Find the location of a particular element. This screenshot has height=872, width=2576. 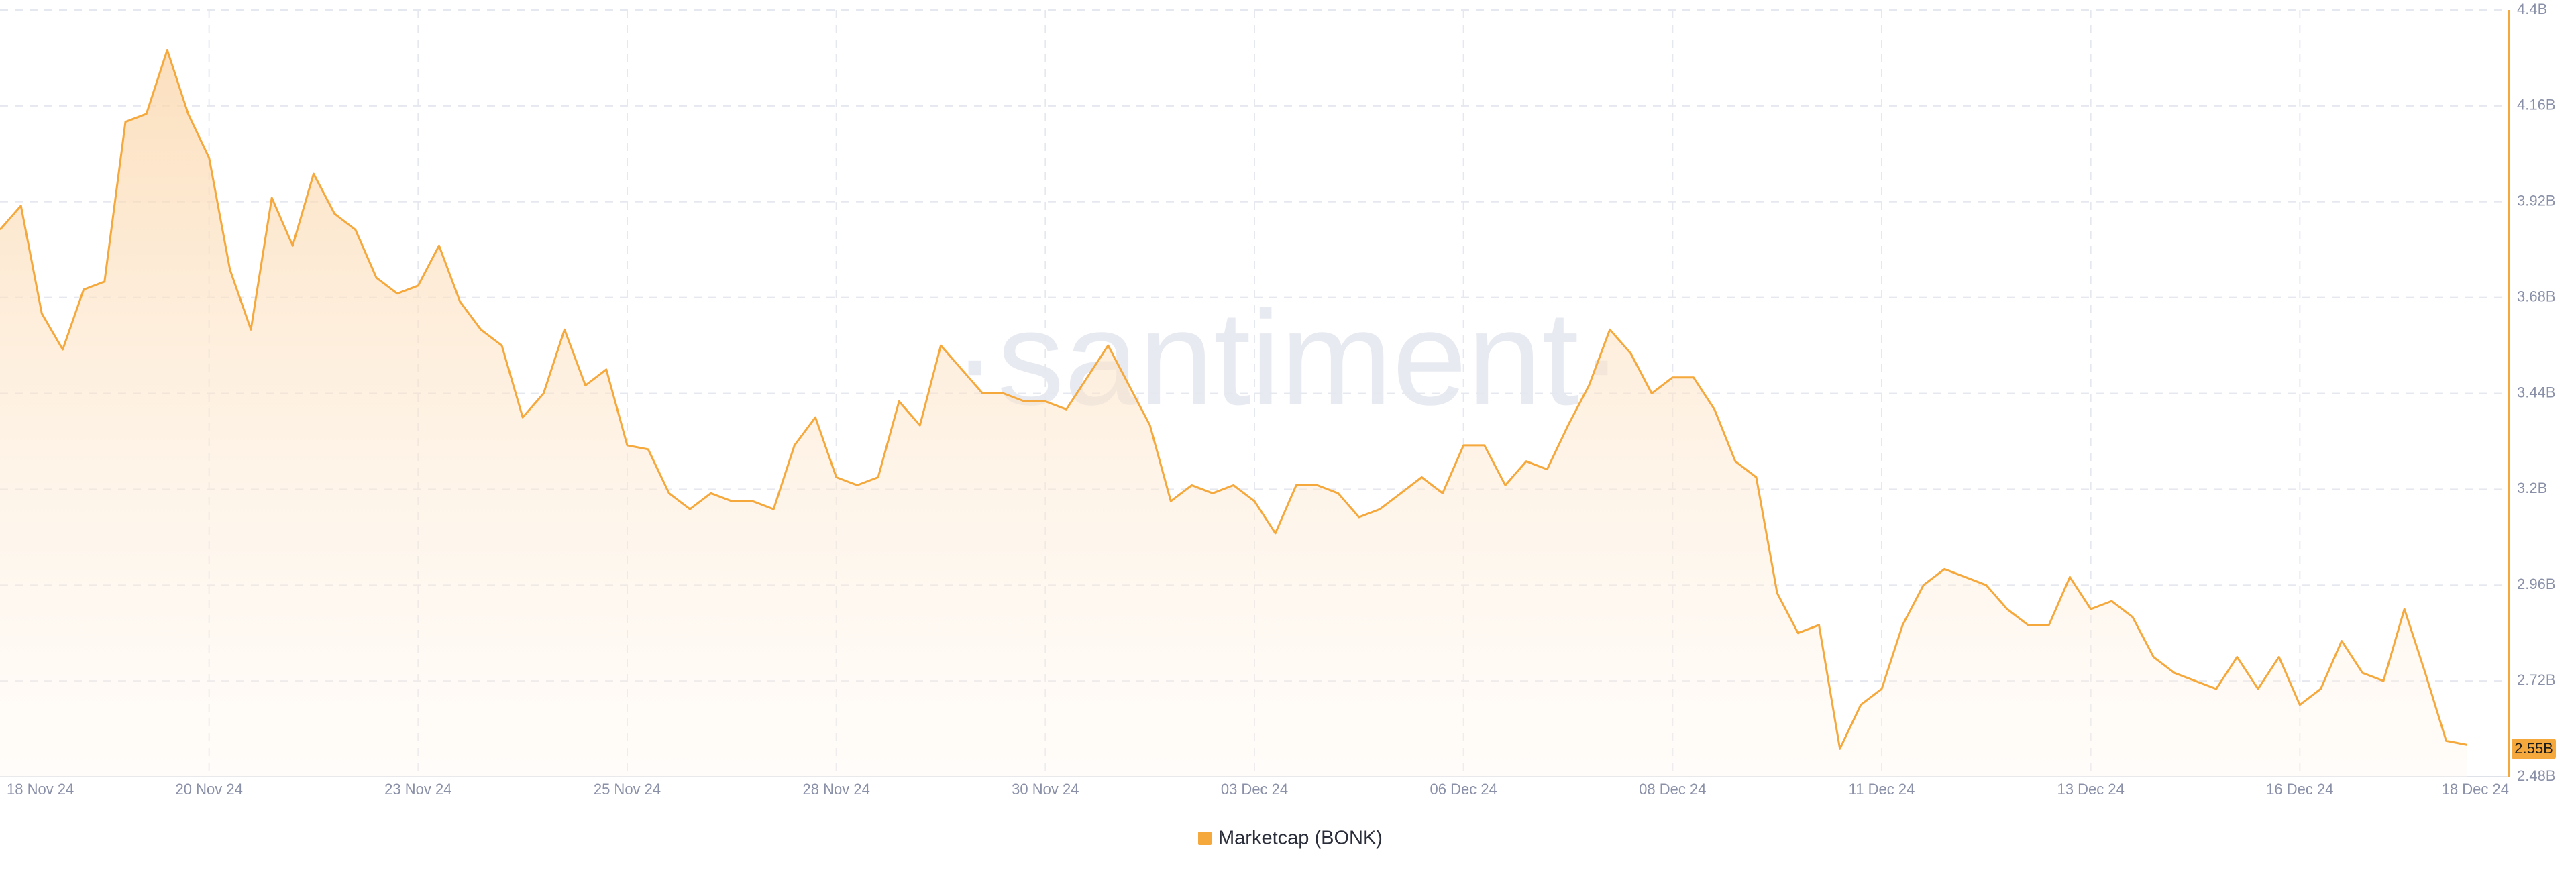

y-tick-label: 3.44B is located at coordinates (2536, 392).